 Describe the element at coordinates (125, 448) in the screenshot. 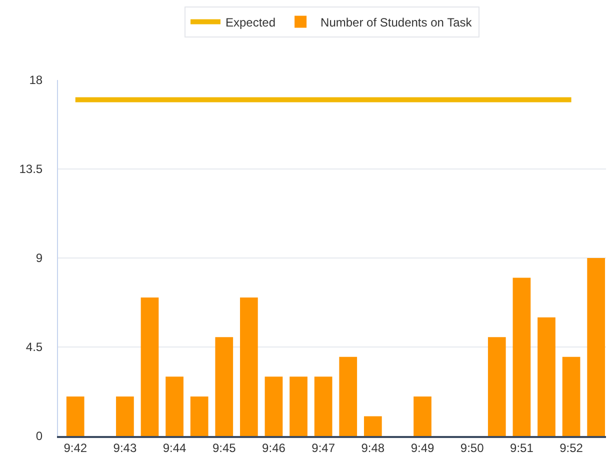

I see `x-tick-label: 9:43` at that location.